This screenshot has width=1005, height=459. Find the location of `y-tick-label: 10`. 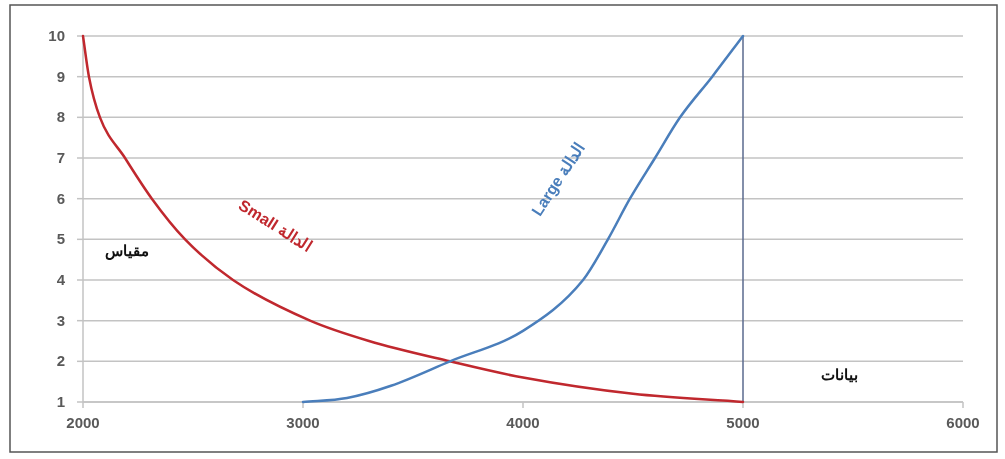

y-tick-label: 10 is located at coordinates (56, 35).